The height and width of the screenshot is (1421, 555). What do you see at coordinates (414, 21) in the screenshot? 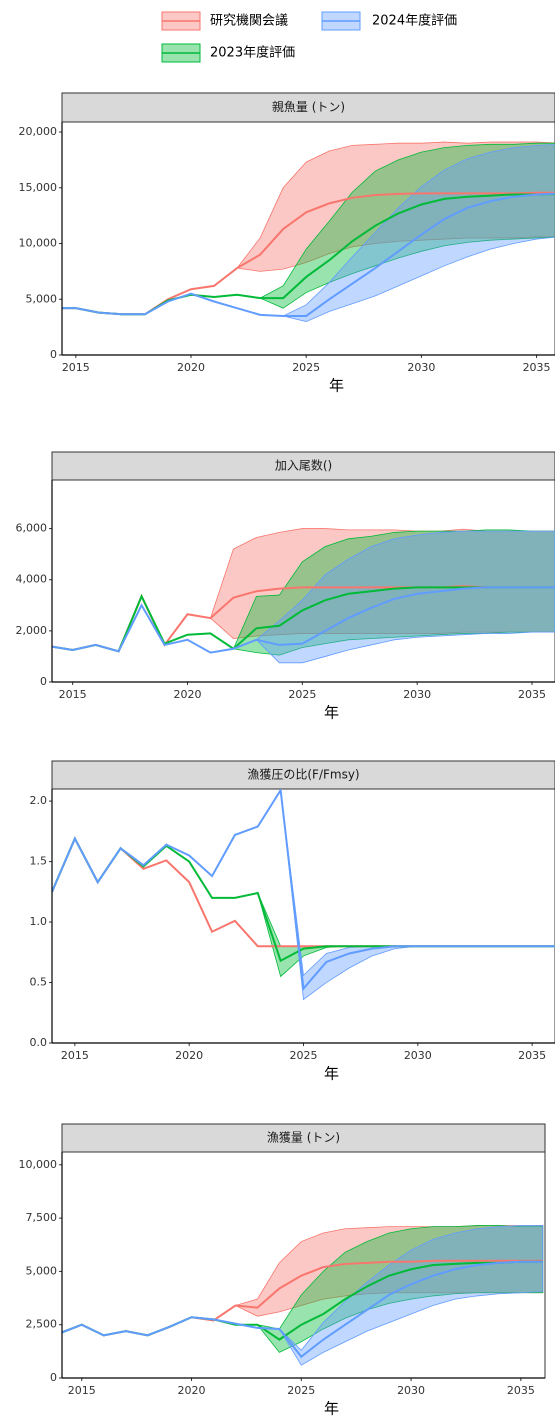
I see `legend-label: 2024年度評価` at bounding box center [414, 21].